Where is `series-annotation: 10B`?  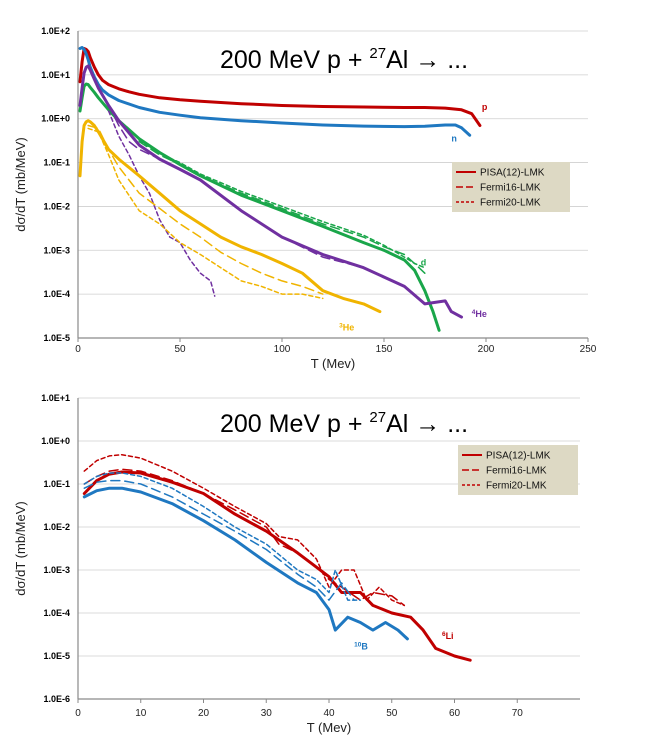
series-annotation: 10B is located at coordinates (361, 647).